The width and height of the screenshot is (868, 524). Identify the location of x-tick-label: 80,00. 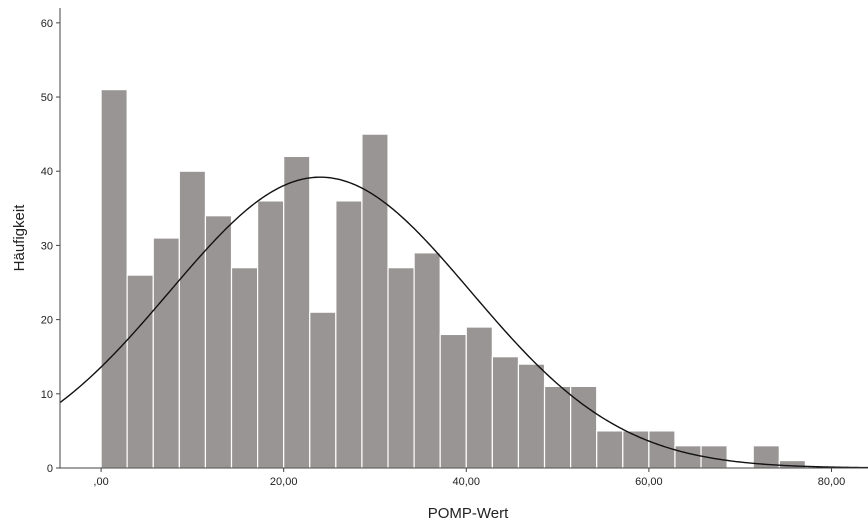
(832, 482).